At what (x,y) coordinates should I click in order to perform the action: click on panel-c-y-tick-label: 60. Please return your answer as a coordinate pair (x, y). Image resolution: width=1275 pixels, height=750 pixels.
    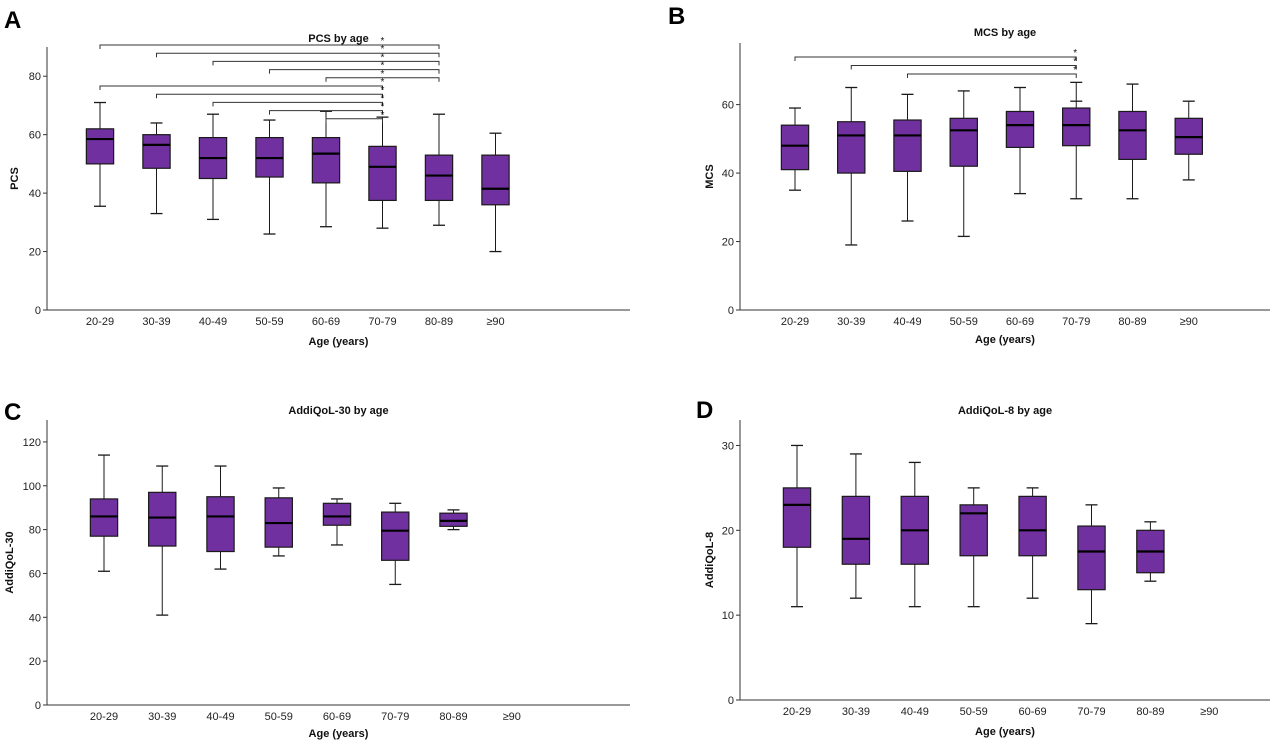
    Looking at the image, I should click on (35, 574).